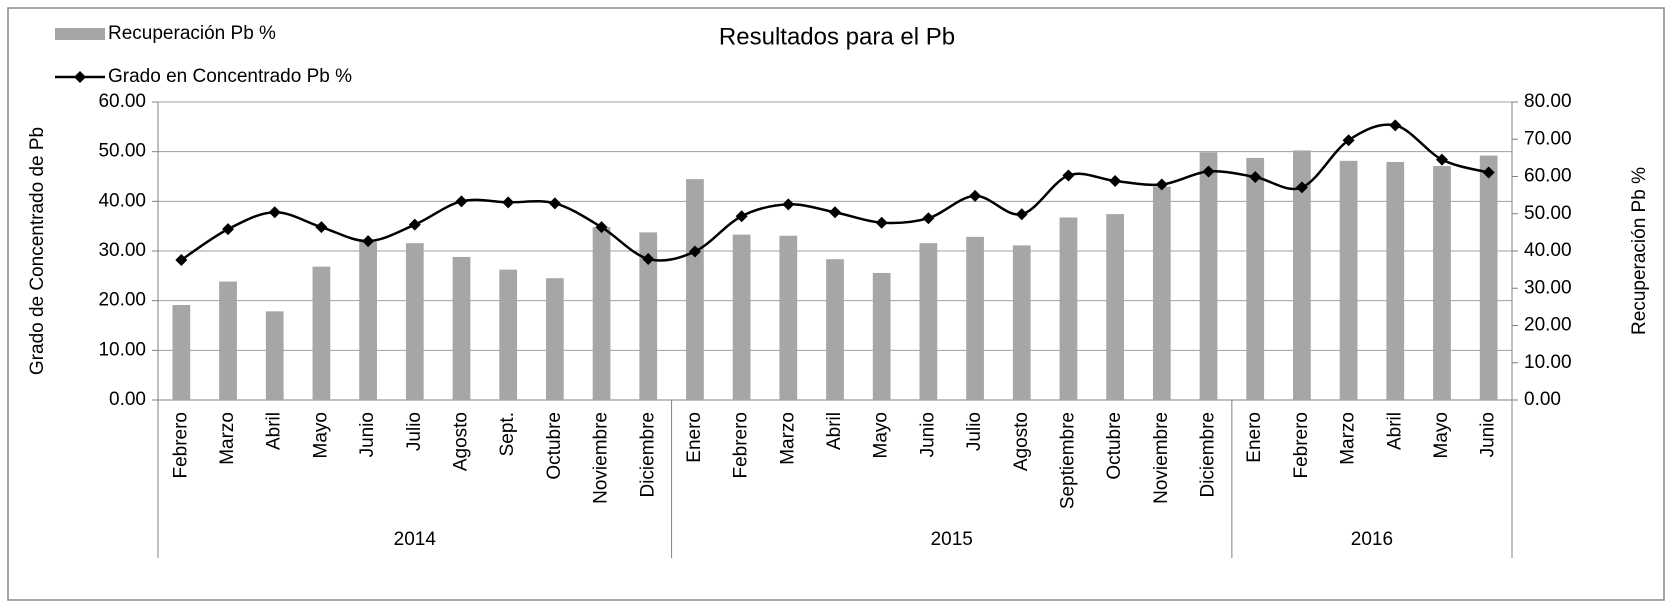 Image resolution: width=1672 pixels, height=608 pixels. I want to click on y2-tick-label: 20.00, so click(1548, 325).